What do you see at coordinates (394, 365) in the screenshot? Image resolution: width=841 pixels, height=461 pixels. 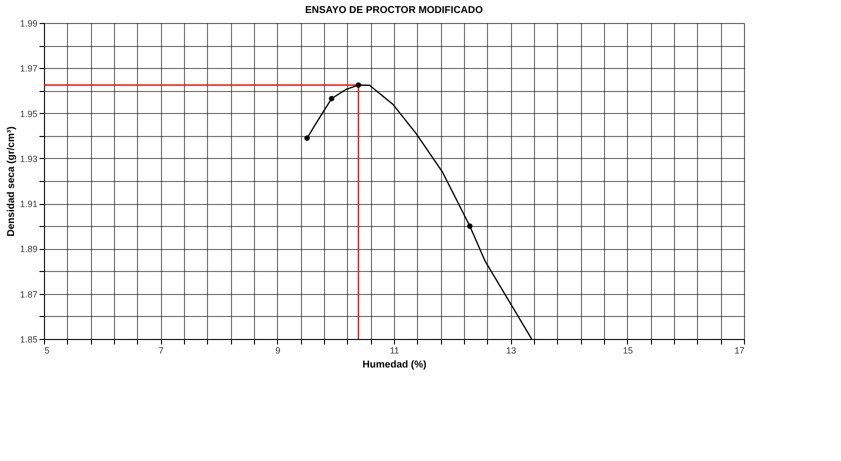 I see `x-axis-title: Humedad (%)` at bounding box center [394, 365].